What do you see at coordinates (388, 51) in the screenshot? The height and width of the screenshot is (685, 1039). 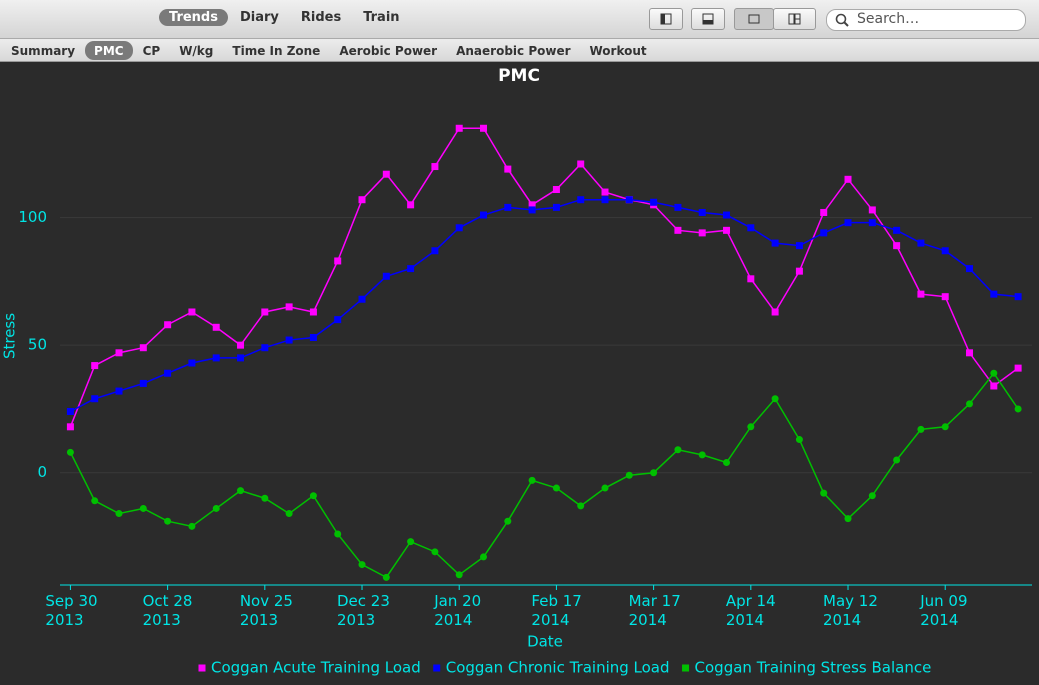 I see `chart-tab: Aerobic Power` at bounding box center [388, 51].